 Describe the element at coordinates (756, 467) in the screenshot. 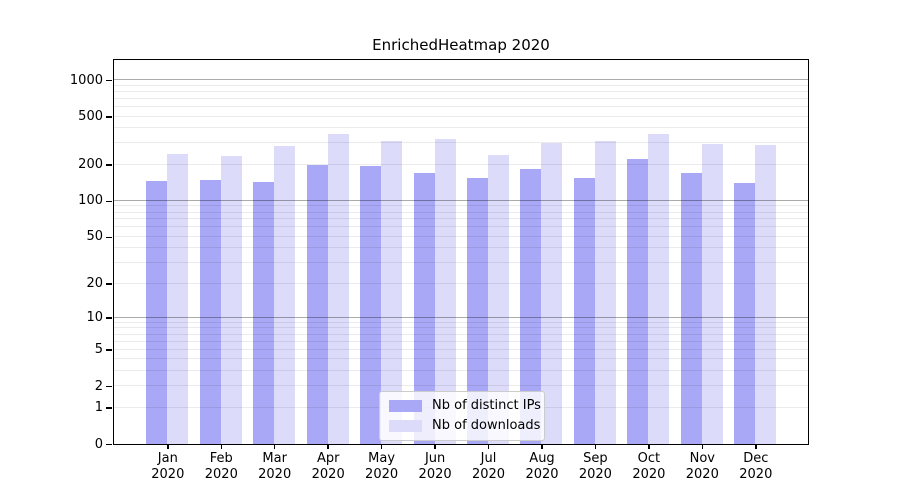

I see `x-axis-tick-label: Dec 2020` at that location.